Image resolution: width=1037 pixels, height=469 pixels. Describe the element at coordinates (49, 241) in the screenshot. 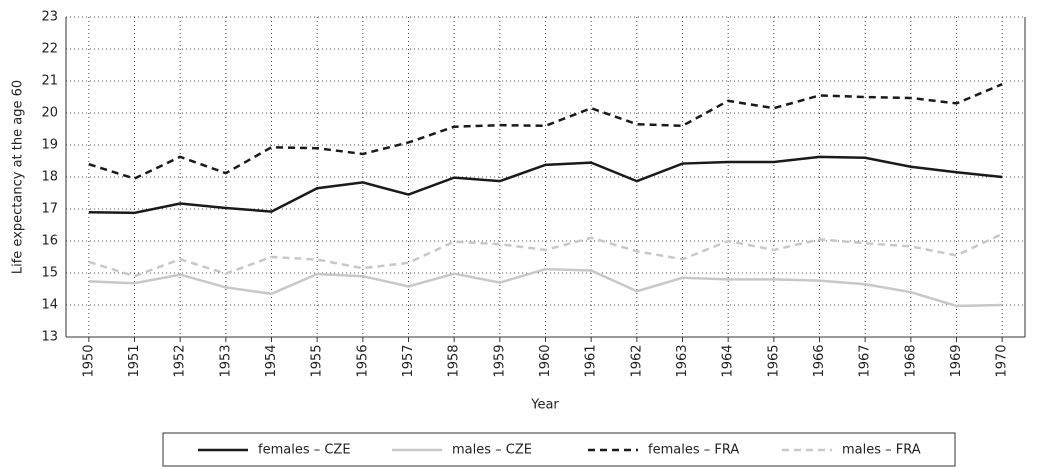

I see `y-tick-label: 16` at that location.